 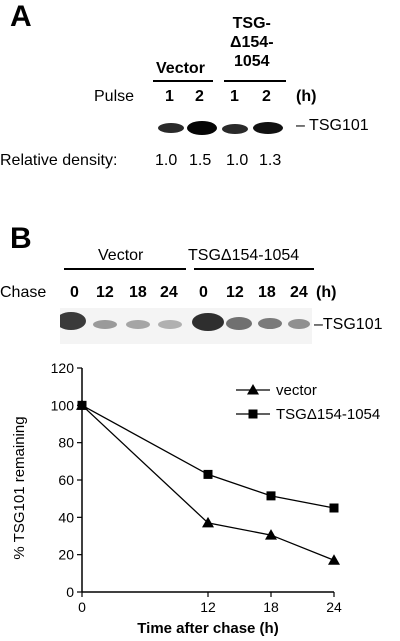 What do you see at coordinates (183, 81) in the screenshot?
I see `group-underline-vector` at bounding box center [183, 81].